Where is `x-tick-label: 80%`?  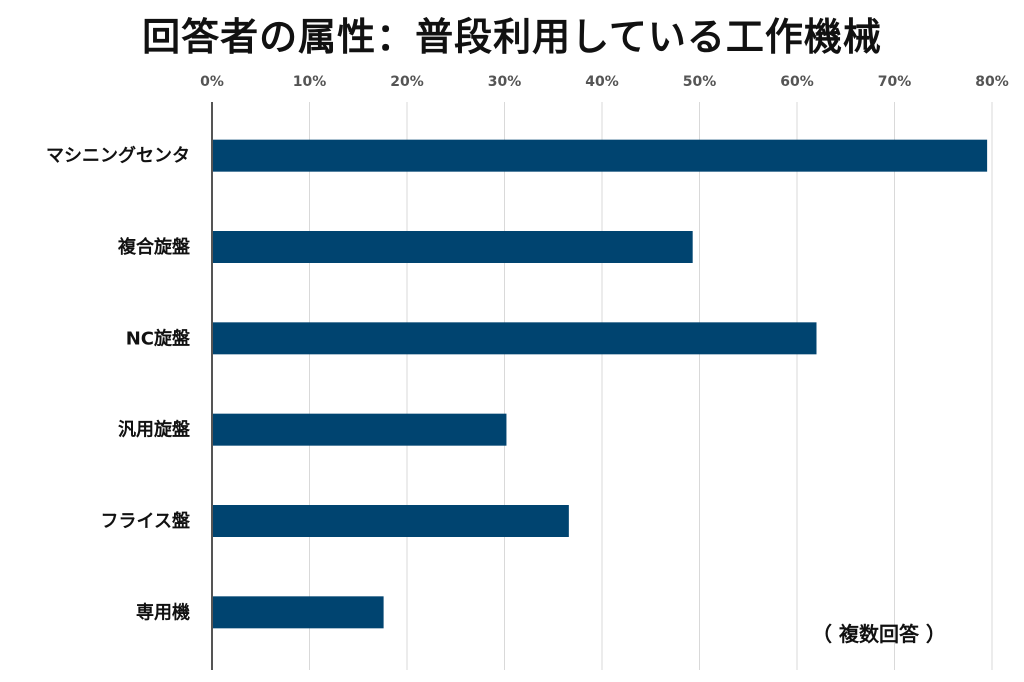
x-tick-label: 80% is located at coordinates (992, 82).